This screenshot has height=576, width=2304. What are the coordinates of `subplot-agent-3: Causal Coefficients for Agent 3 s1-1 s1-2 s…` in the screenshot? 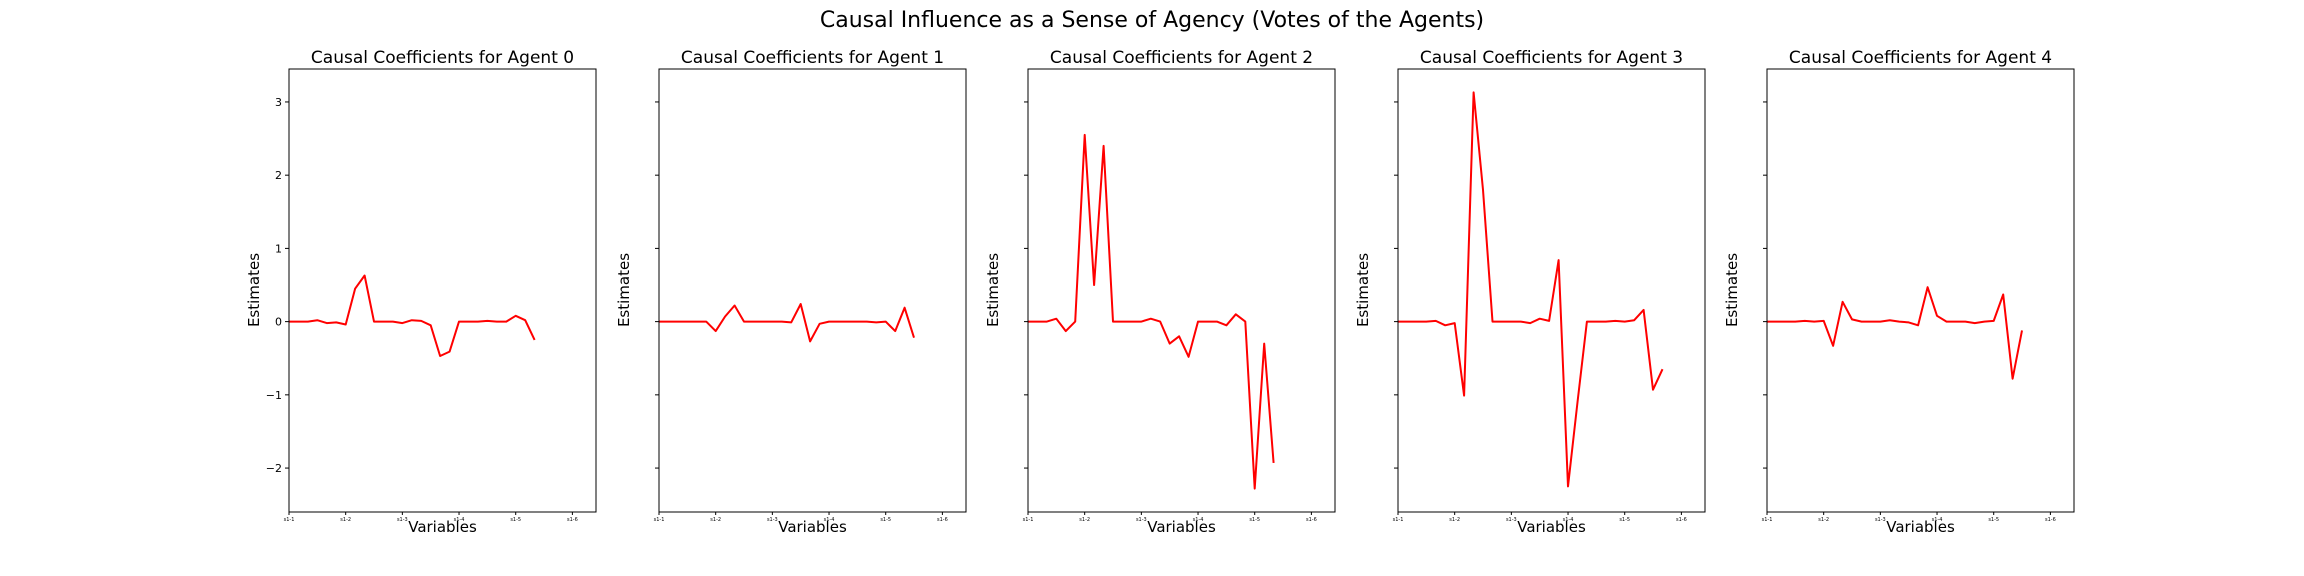 It's located at (1530, 292).